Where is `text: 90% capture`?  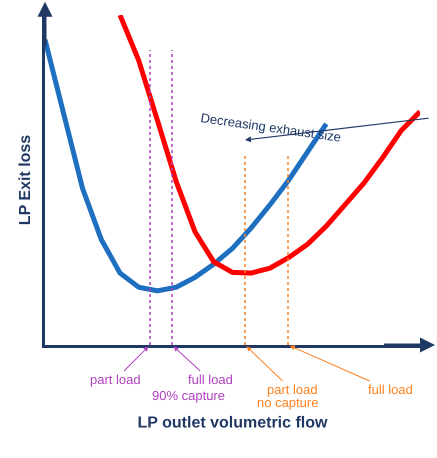 text: 90% capture is located at coordinates (188, 395).